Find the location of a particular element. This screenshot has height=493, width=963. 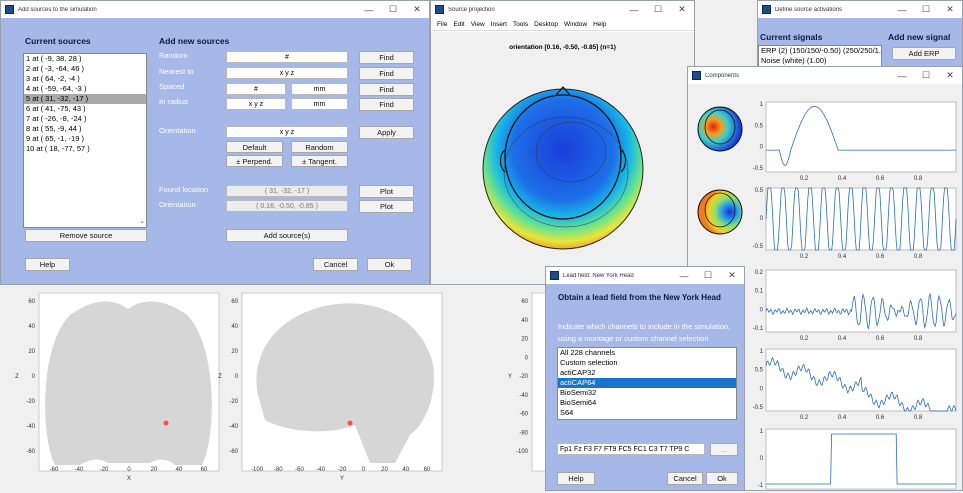

nearest-xyz-field: x y z is located at coordinates (287, 73).